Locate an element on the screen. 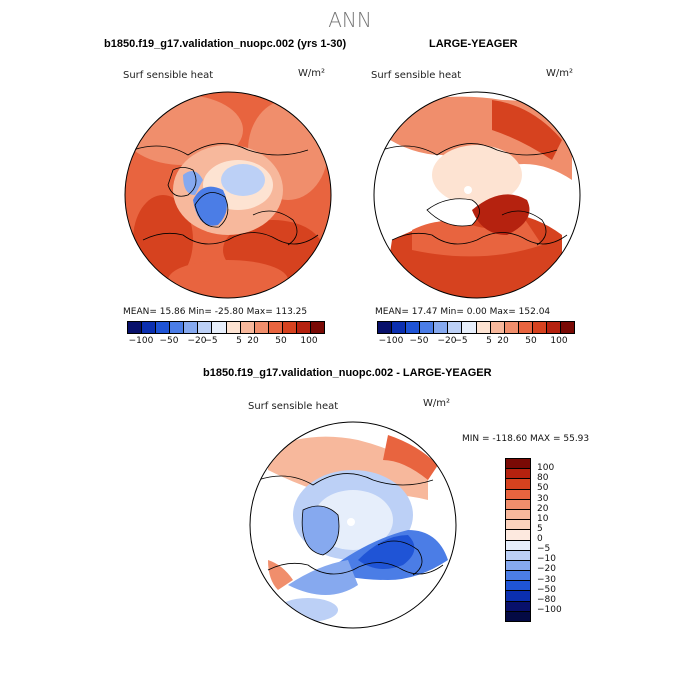 This screenshot has width=700, height=700. panel2-colorbar is located at coordinates (476, 327).